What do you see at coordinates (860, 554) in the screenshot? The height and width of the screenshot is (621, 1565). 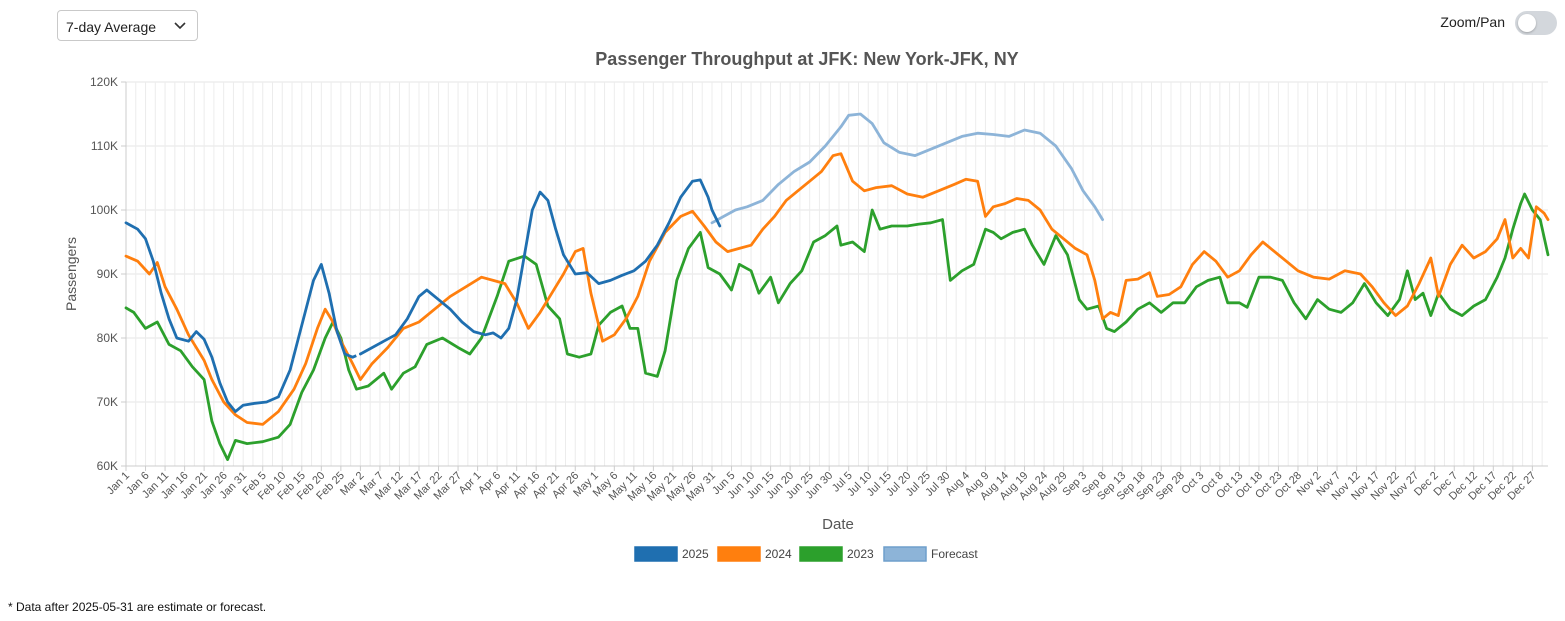 I see `legend-label: 2023` at bounding box center [860, 554].